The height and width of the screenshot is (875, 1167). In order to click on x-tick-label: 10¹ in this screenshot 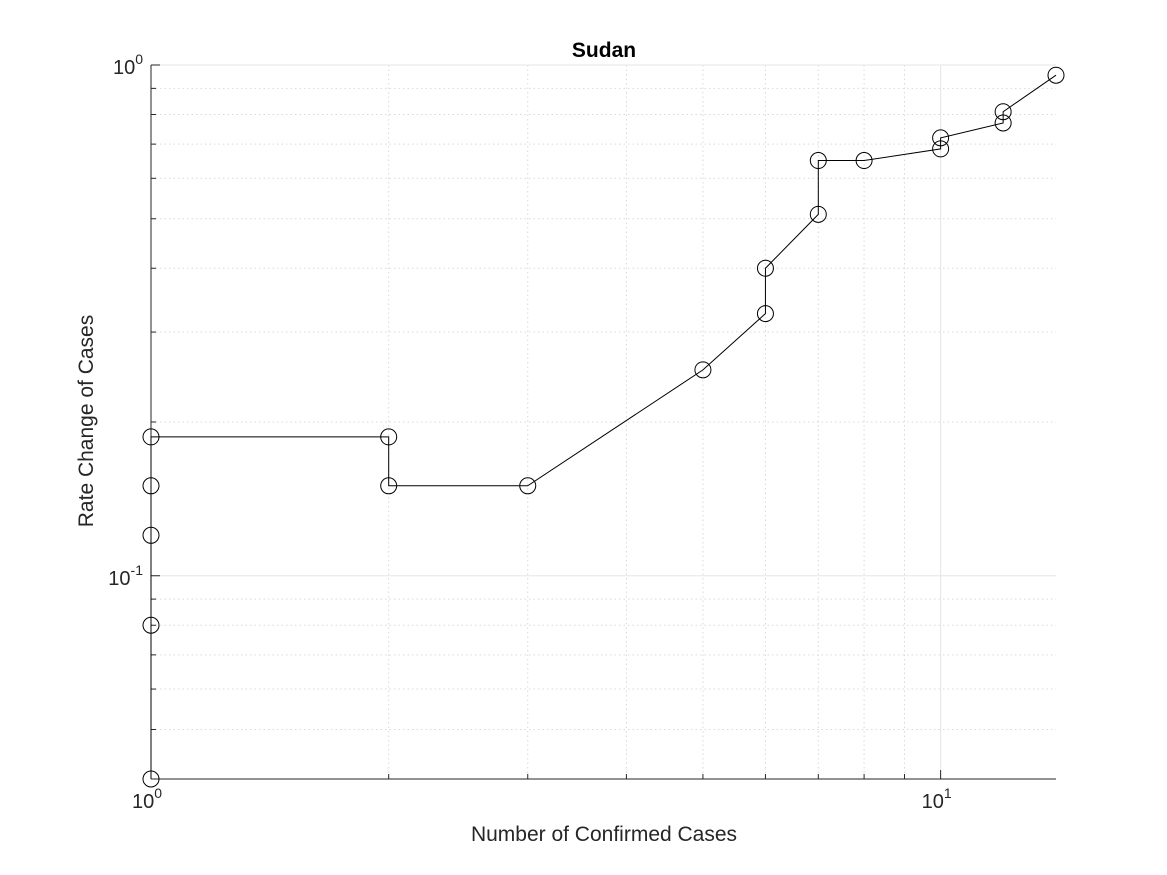, I will do `click(937, 799)`.